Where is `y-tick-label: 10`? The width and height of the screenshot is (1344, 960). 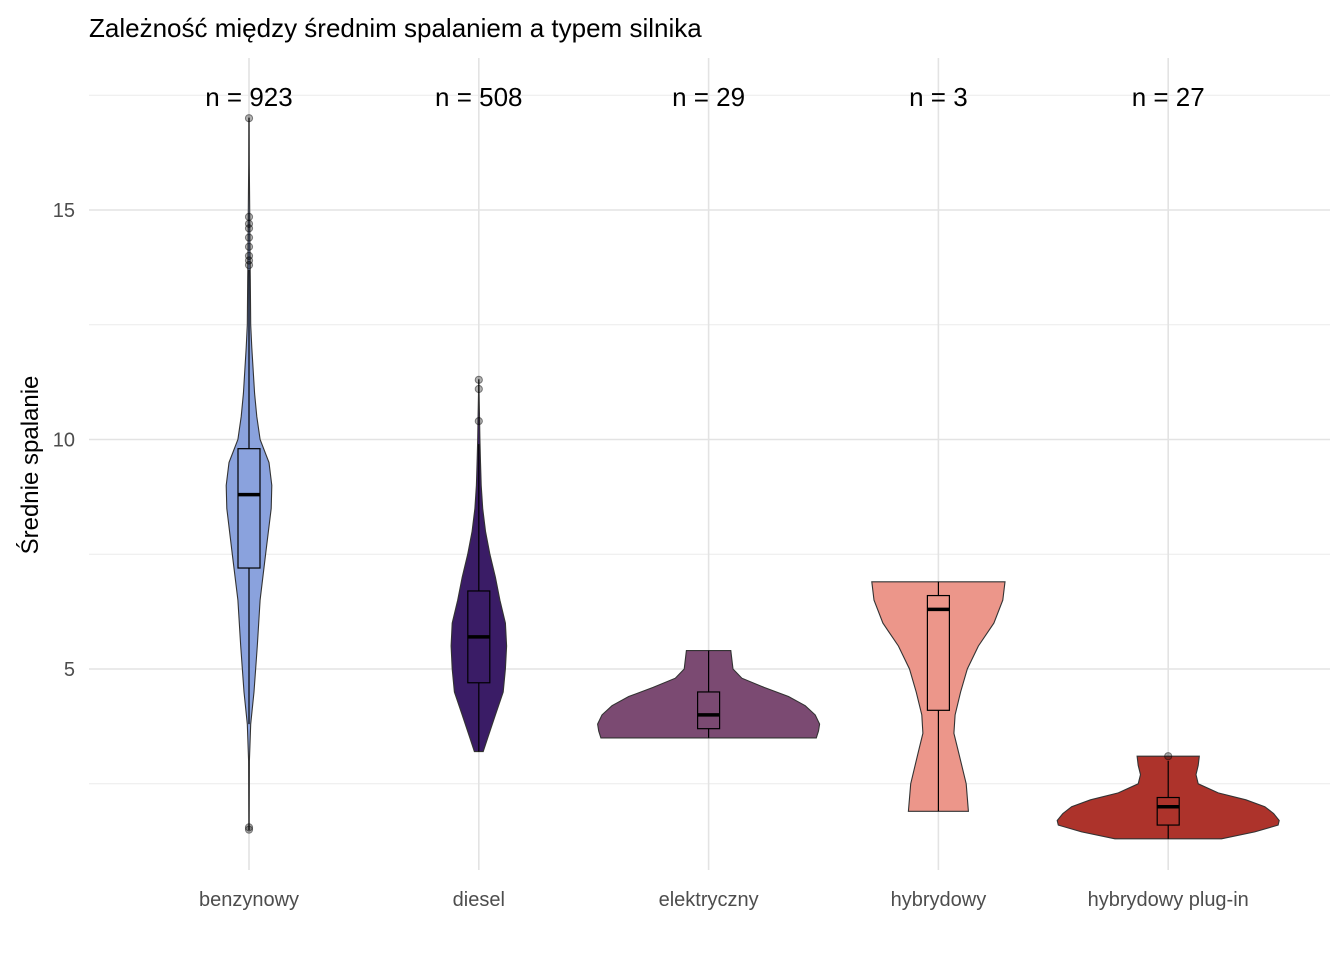
y-tick-label: 10 is located at coordinates (64, 441).